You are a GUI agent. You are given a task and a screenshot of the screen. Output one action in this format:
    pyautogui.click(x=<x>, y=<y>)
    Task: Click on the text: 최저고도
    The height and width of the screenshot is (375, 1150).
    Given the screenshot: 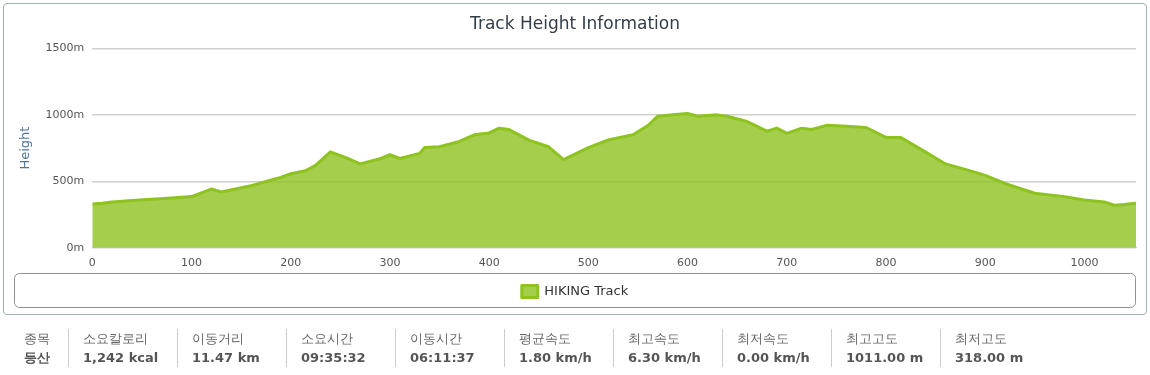 What is the action you would take?
    pyautogui.click(x=981, y=339)
    